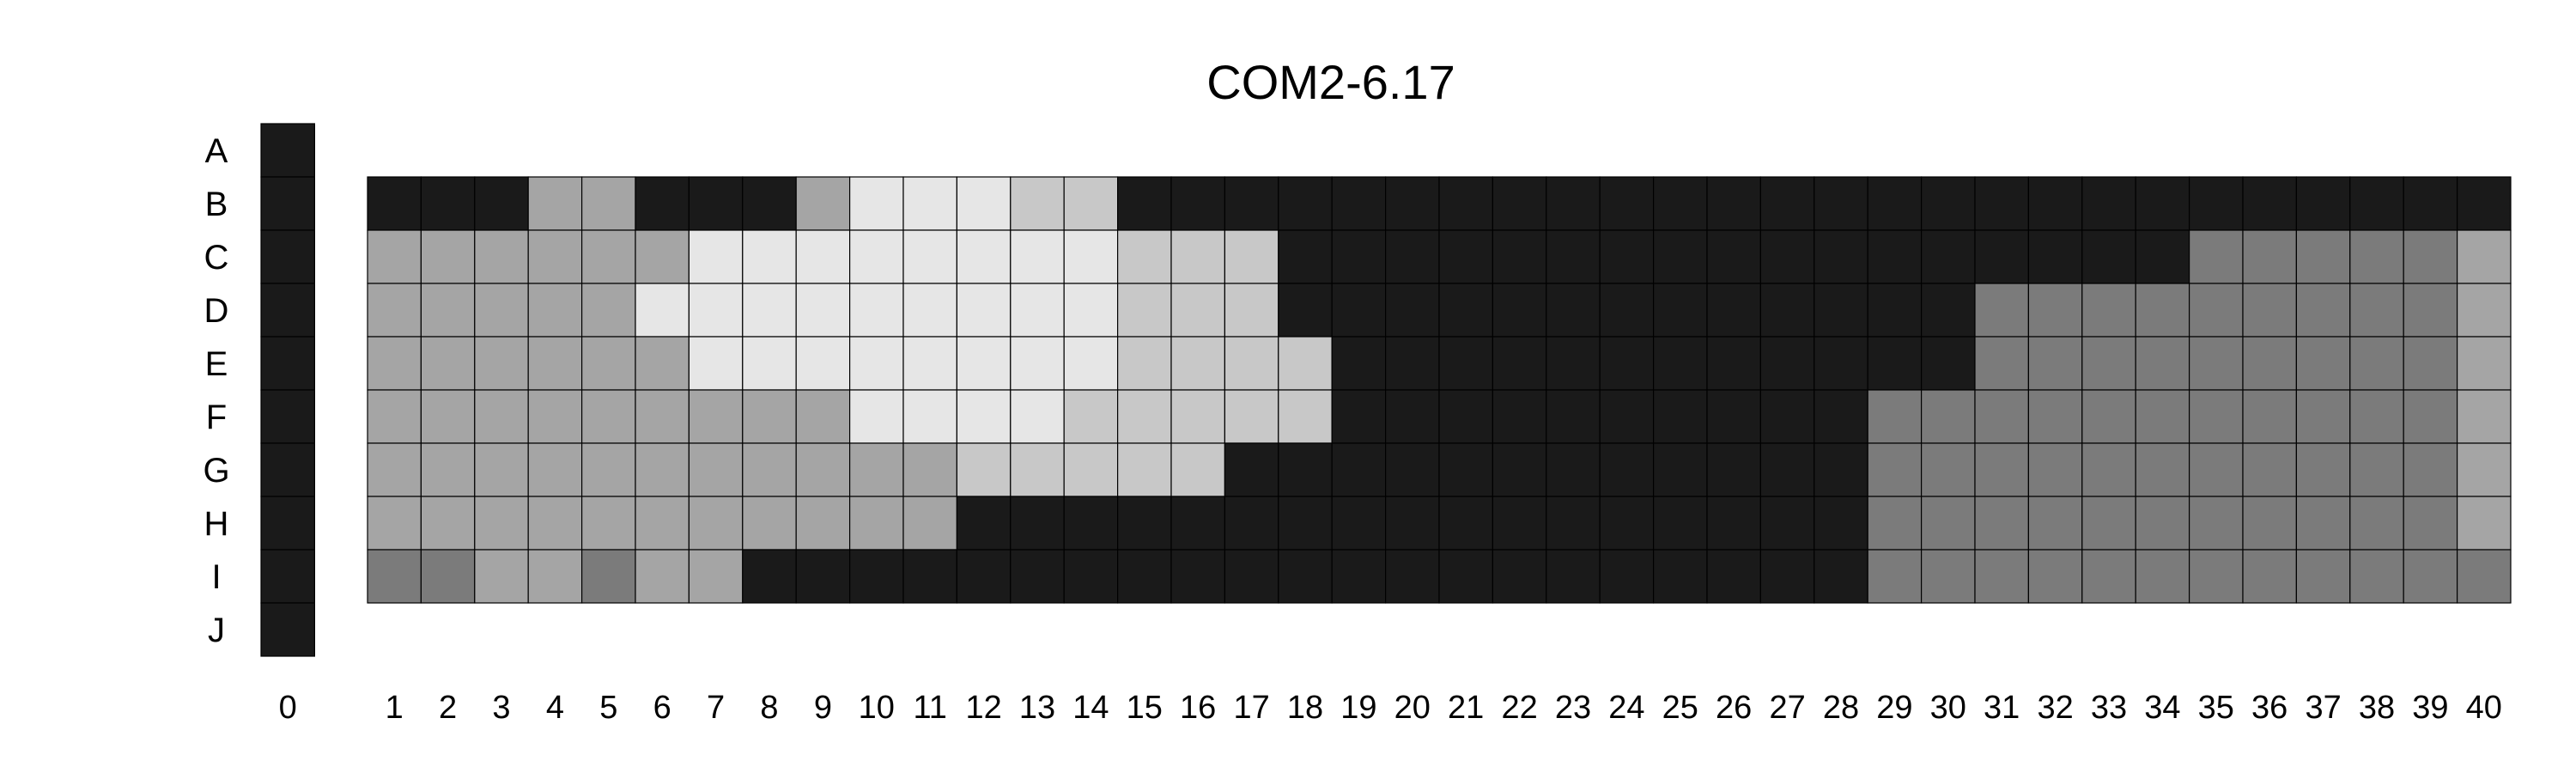 The height and width of the screenshot is (773, 2576). I want to click on column-label-12: 12, so click(983, 708).